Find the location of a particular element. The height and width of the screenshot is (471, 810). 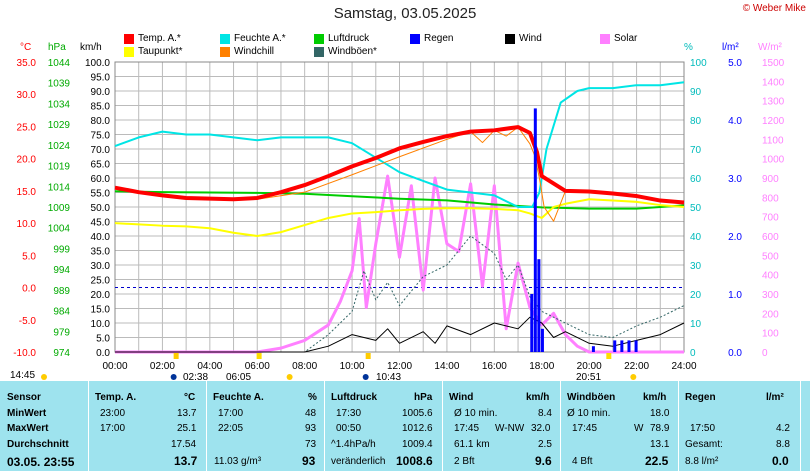

hdr-gust: Windböen is located at coordinates (591, 397).